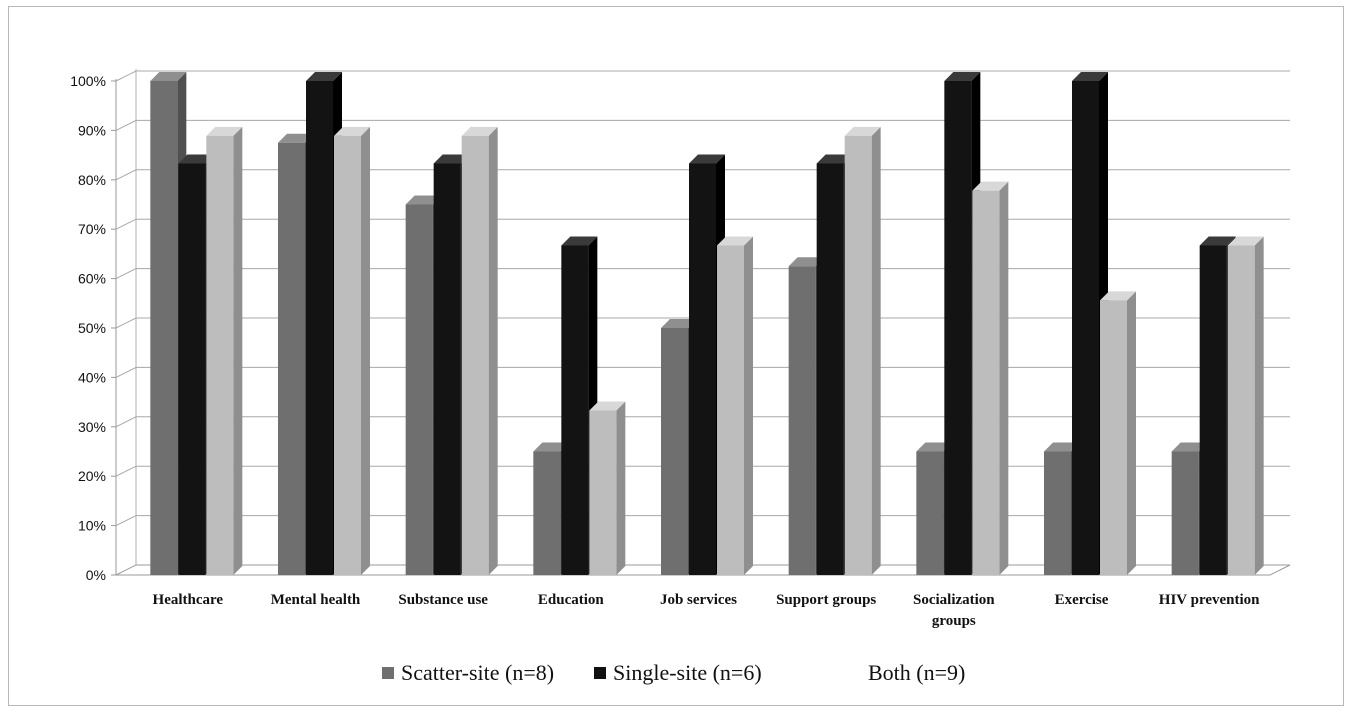 This screenshot has width=1355, height=713. Describe the element at coordinates (93, 328) in the screenshot. I see `y-axis: 0% 10% 20% 30% 40% 50% 60% 70% 80% 90% 100%` at that location.